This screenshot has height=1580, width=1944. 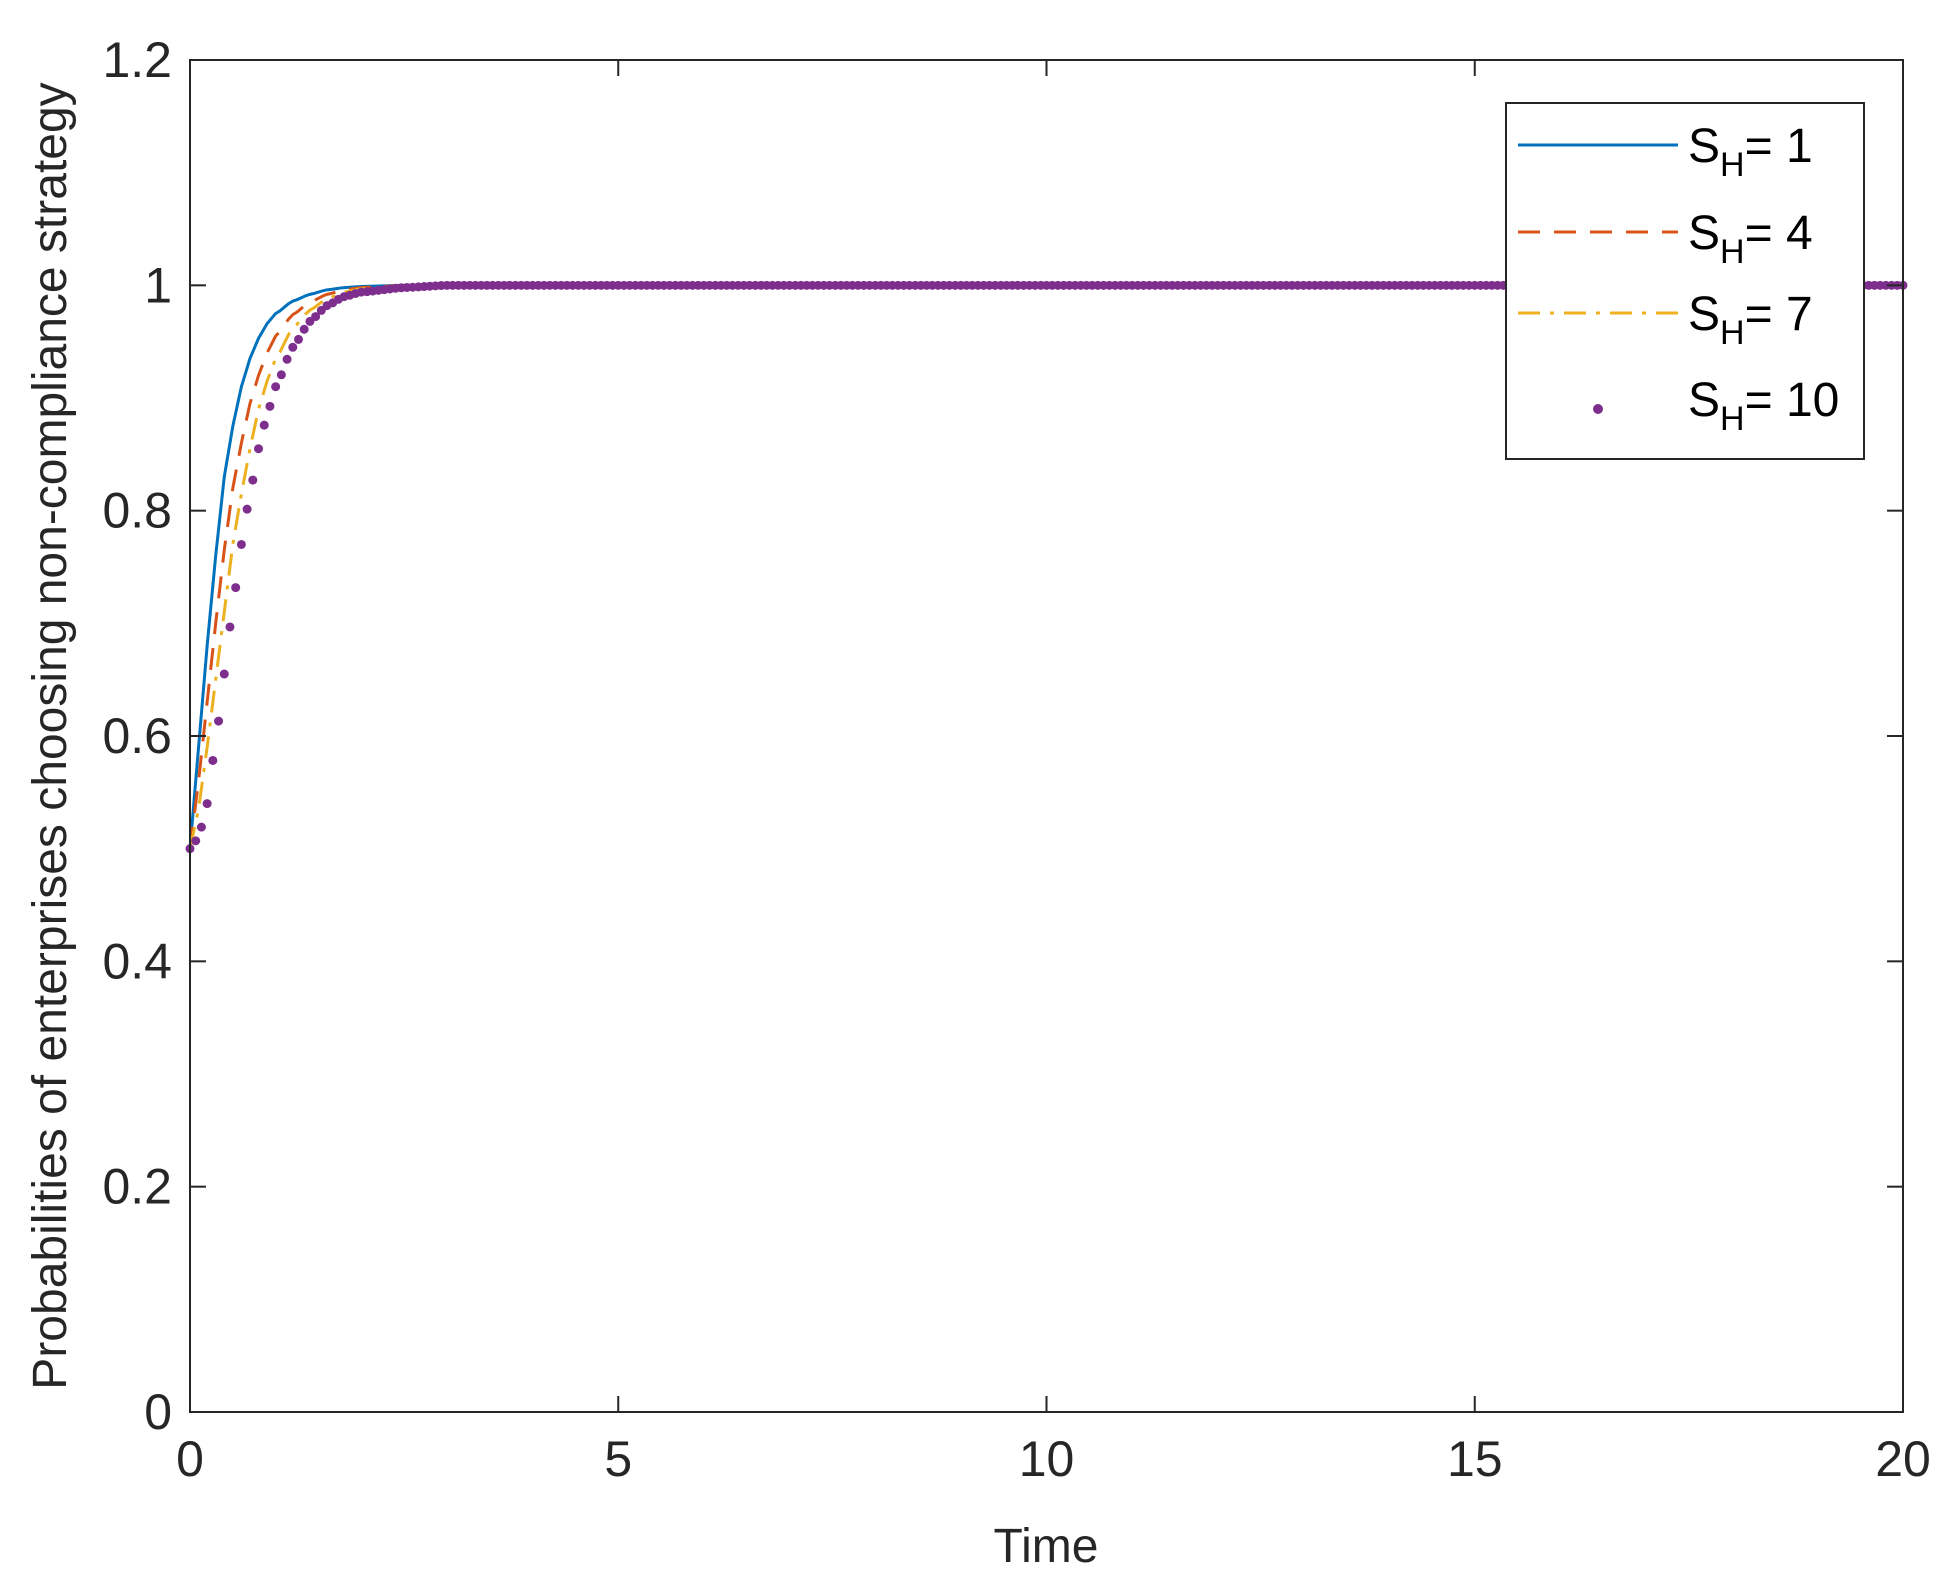 I want to click on legend: SH= 1 SH= 4 SH= 7 SH= 10, so click(x=1685, y=281).